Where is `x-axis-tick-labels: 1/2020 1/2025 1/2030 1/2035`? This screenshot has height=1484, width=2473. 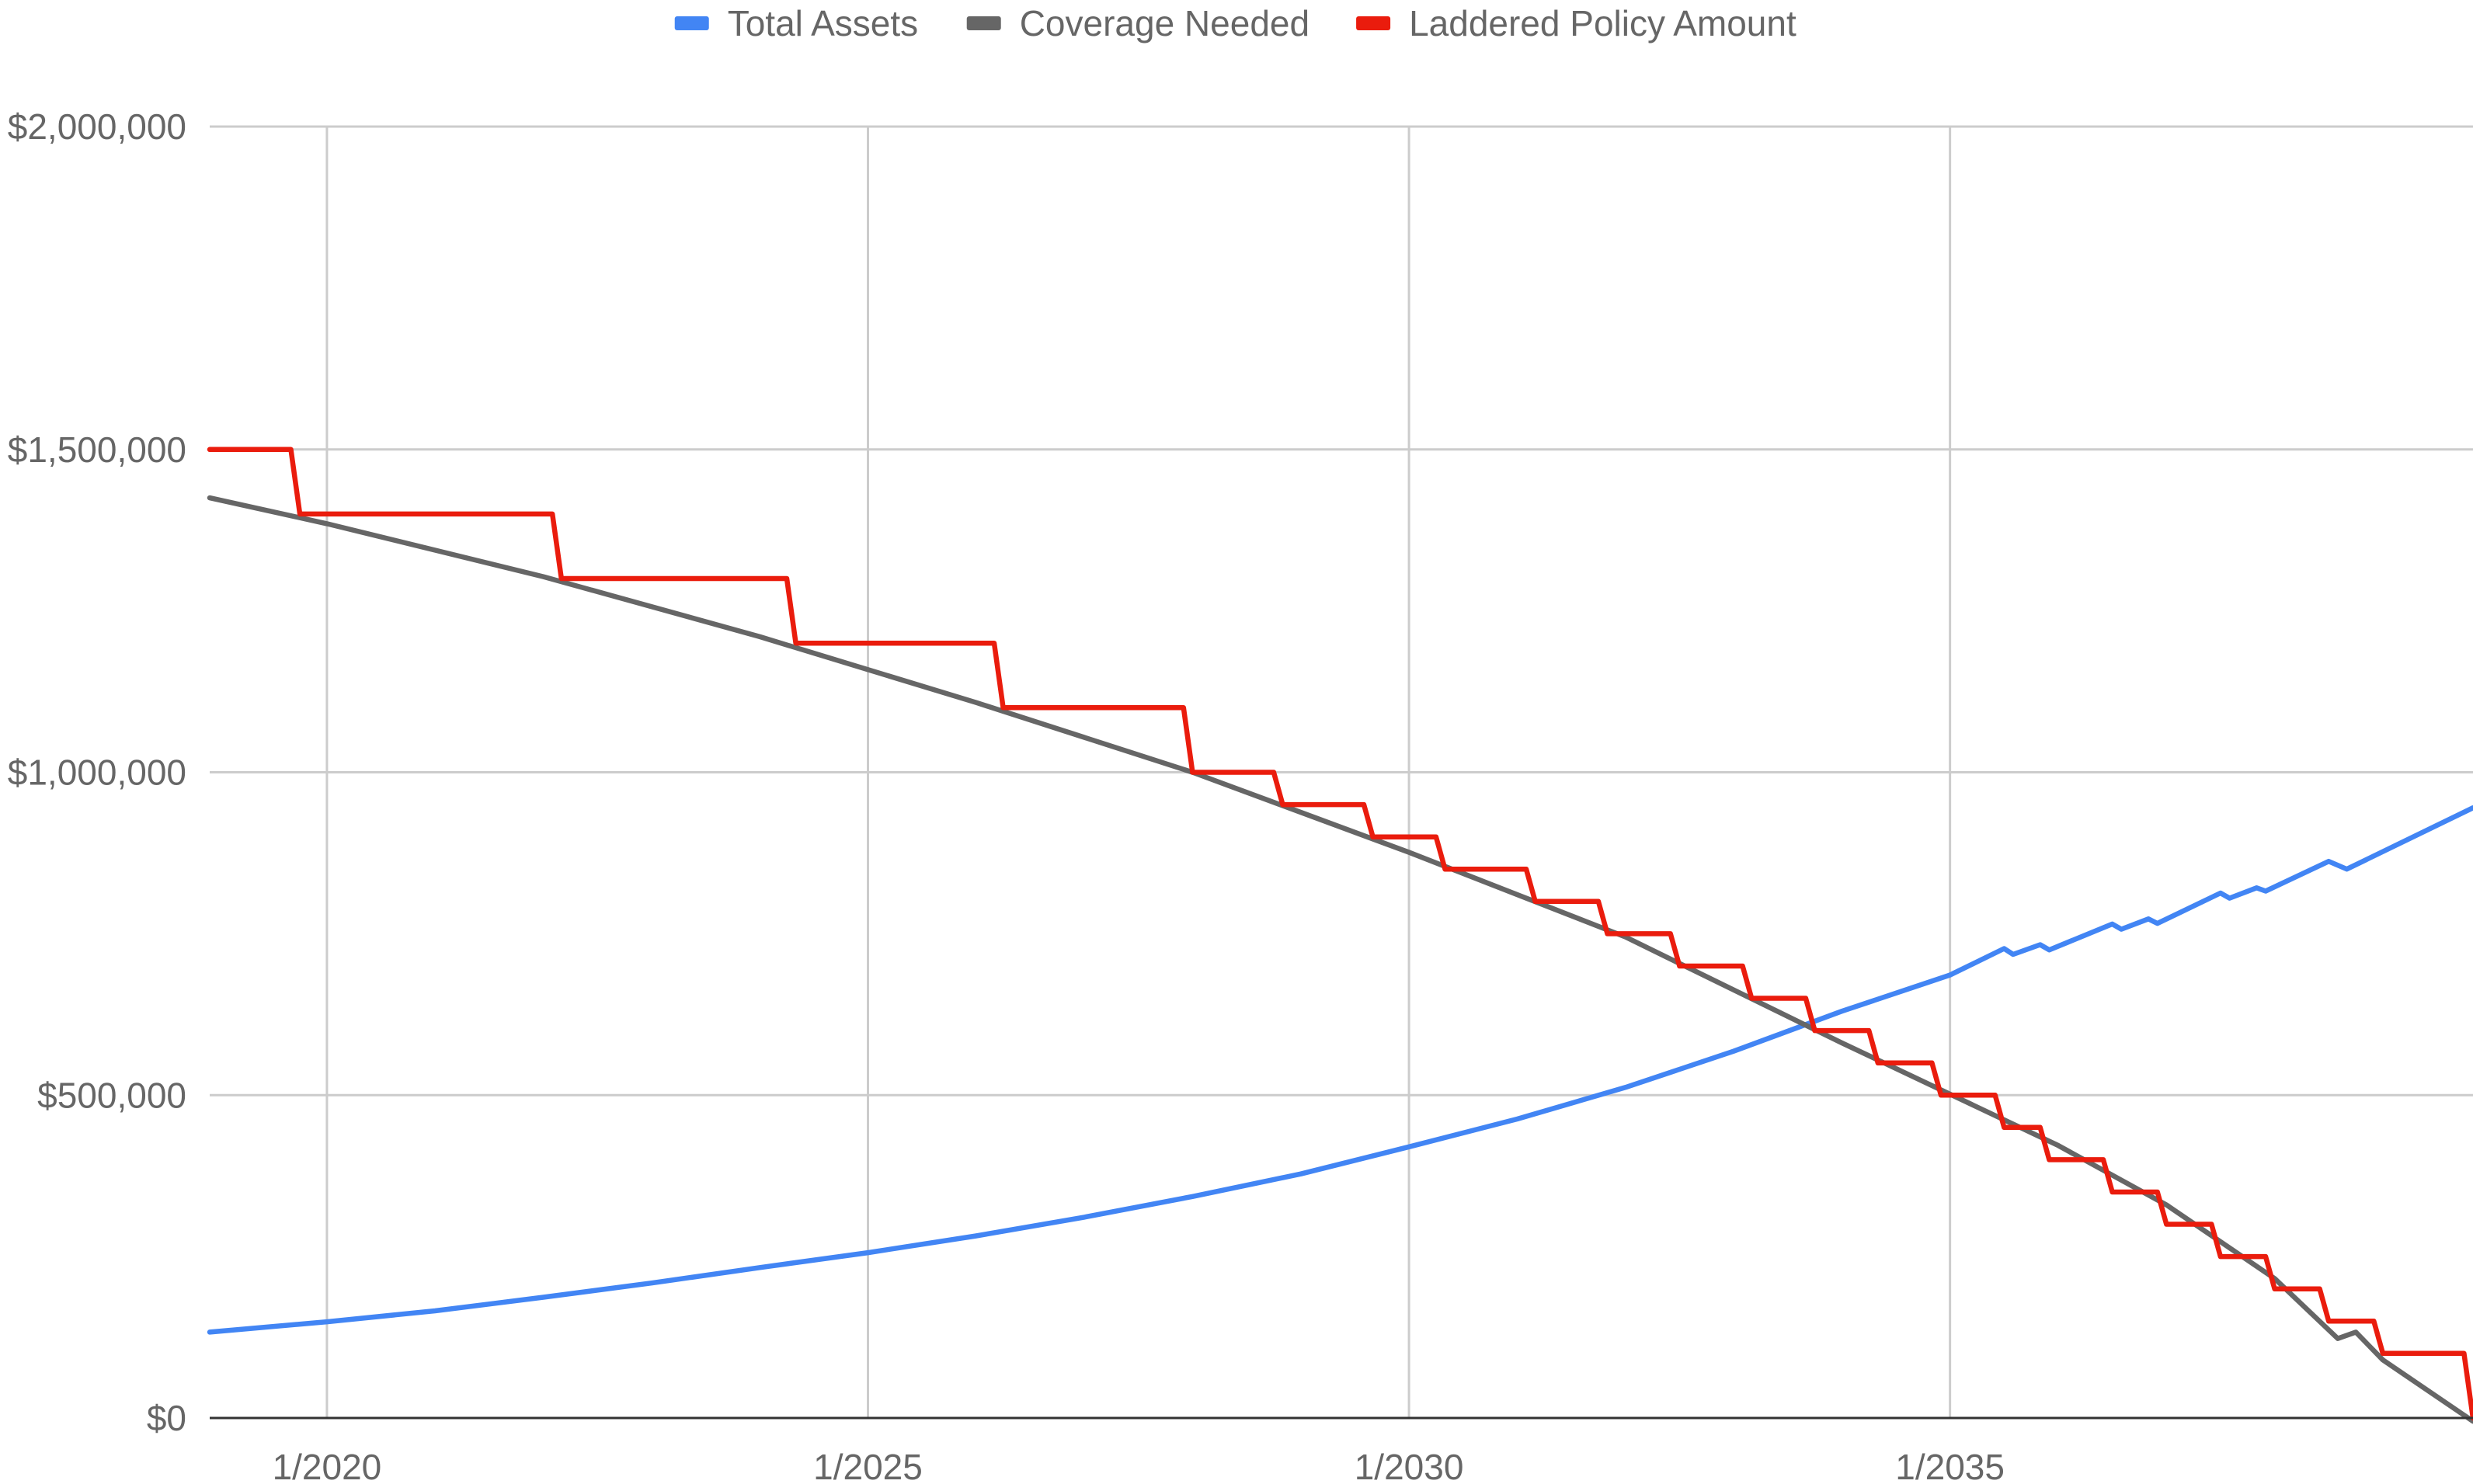
x-axis-tick-labels: 1/2020 1/2025 1/2030 1/2035 is located at coordinates (1139, 1465).